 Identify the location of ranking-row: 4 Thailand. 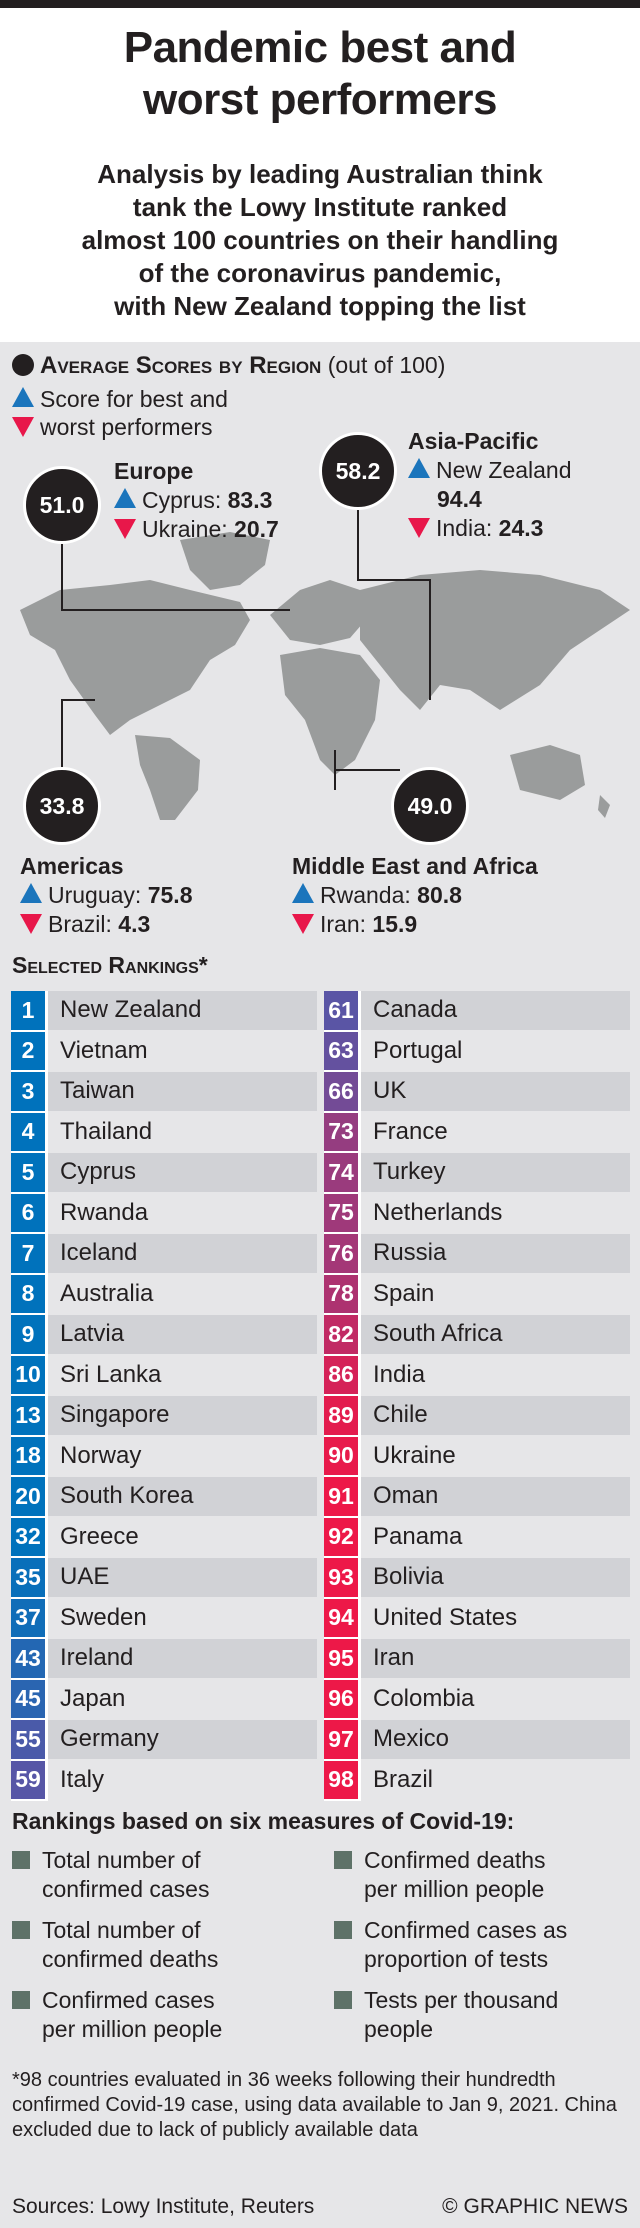
(164, 1132).